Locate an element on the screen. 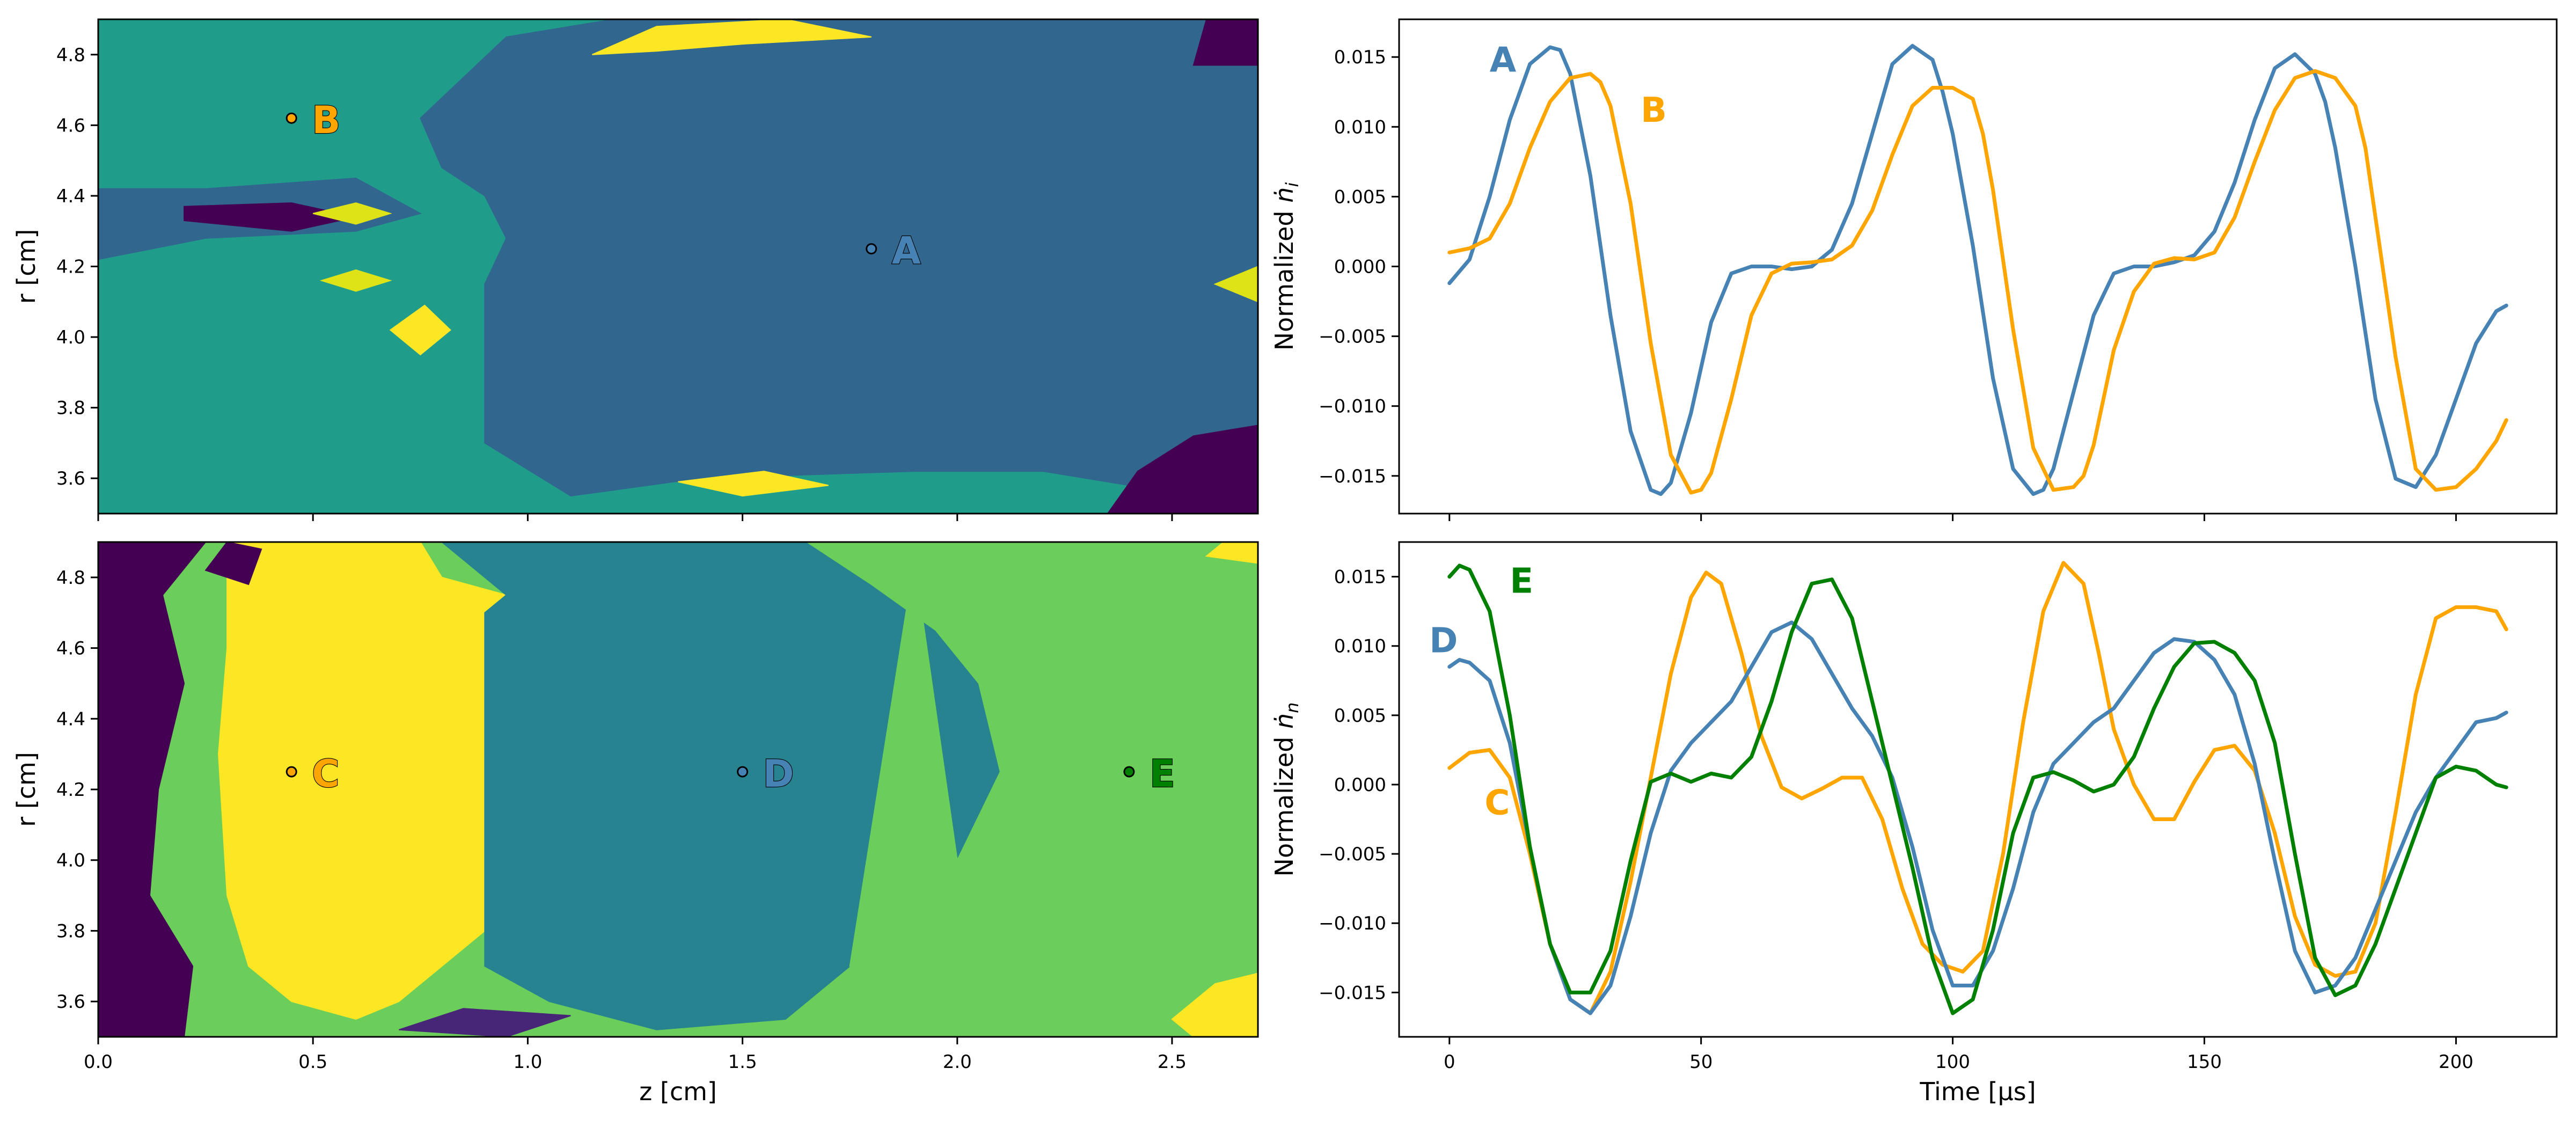 This screenshot has width=2576, height=1127. y-axis-label-subscript: n is located at coordinates (1292, 707).